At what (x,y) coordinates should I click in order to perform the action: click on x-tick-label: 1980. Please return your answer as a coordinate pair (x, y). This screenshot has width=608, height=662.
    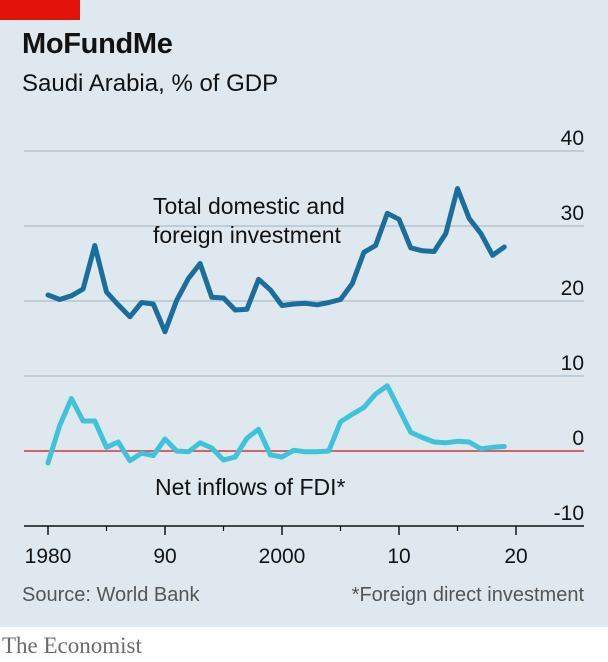
    Looking at the image, I should click on (48, 556).